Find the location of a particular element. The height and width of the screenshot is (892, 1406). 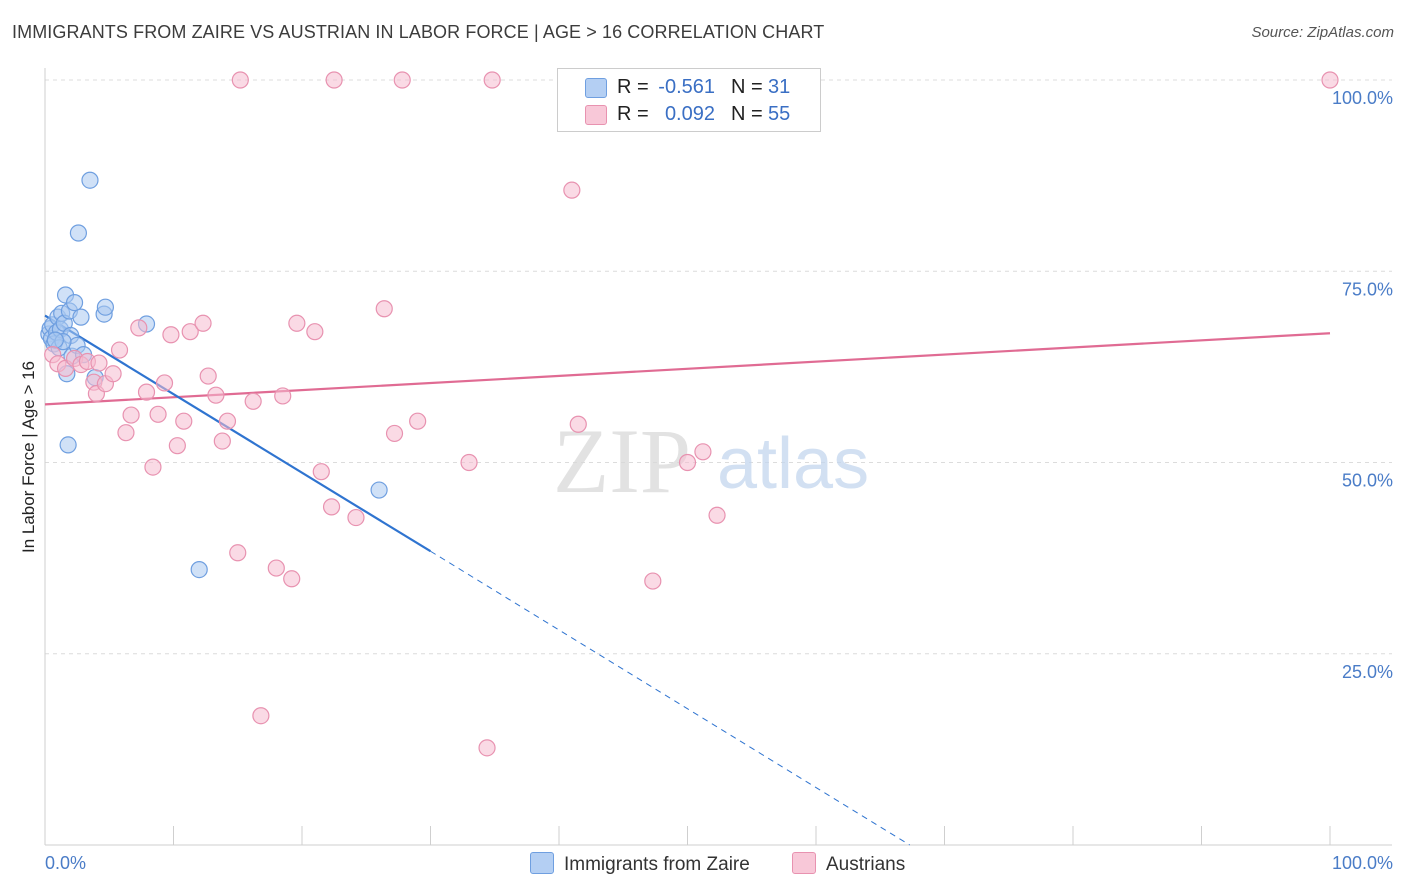

legend-row-austrians: R = 0.092 N = 55 is located at coordinates (689, 114).